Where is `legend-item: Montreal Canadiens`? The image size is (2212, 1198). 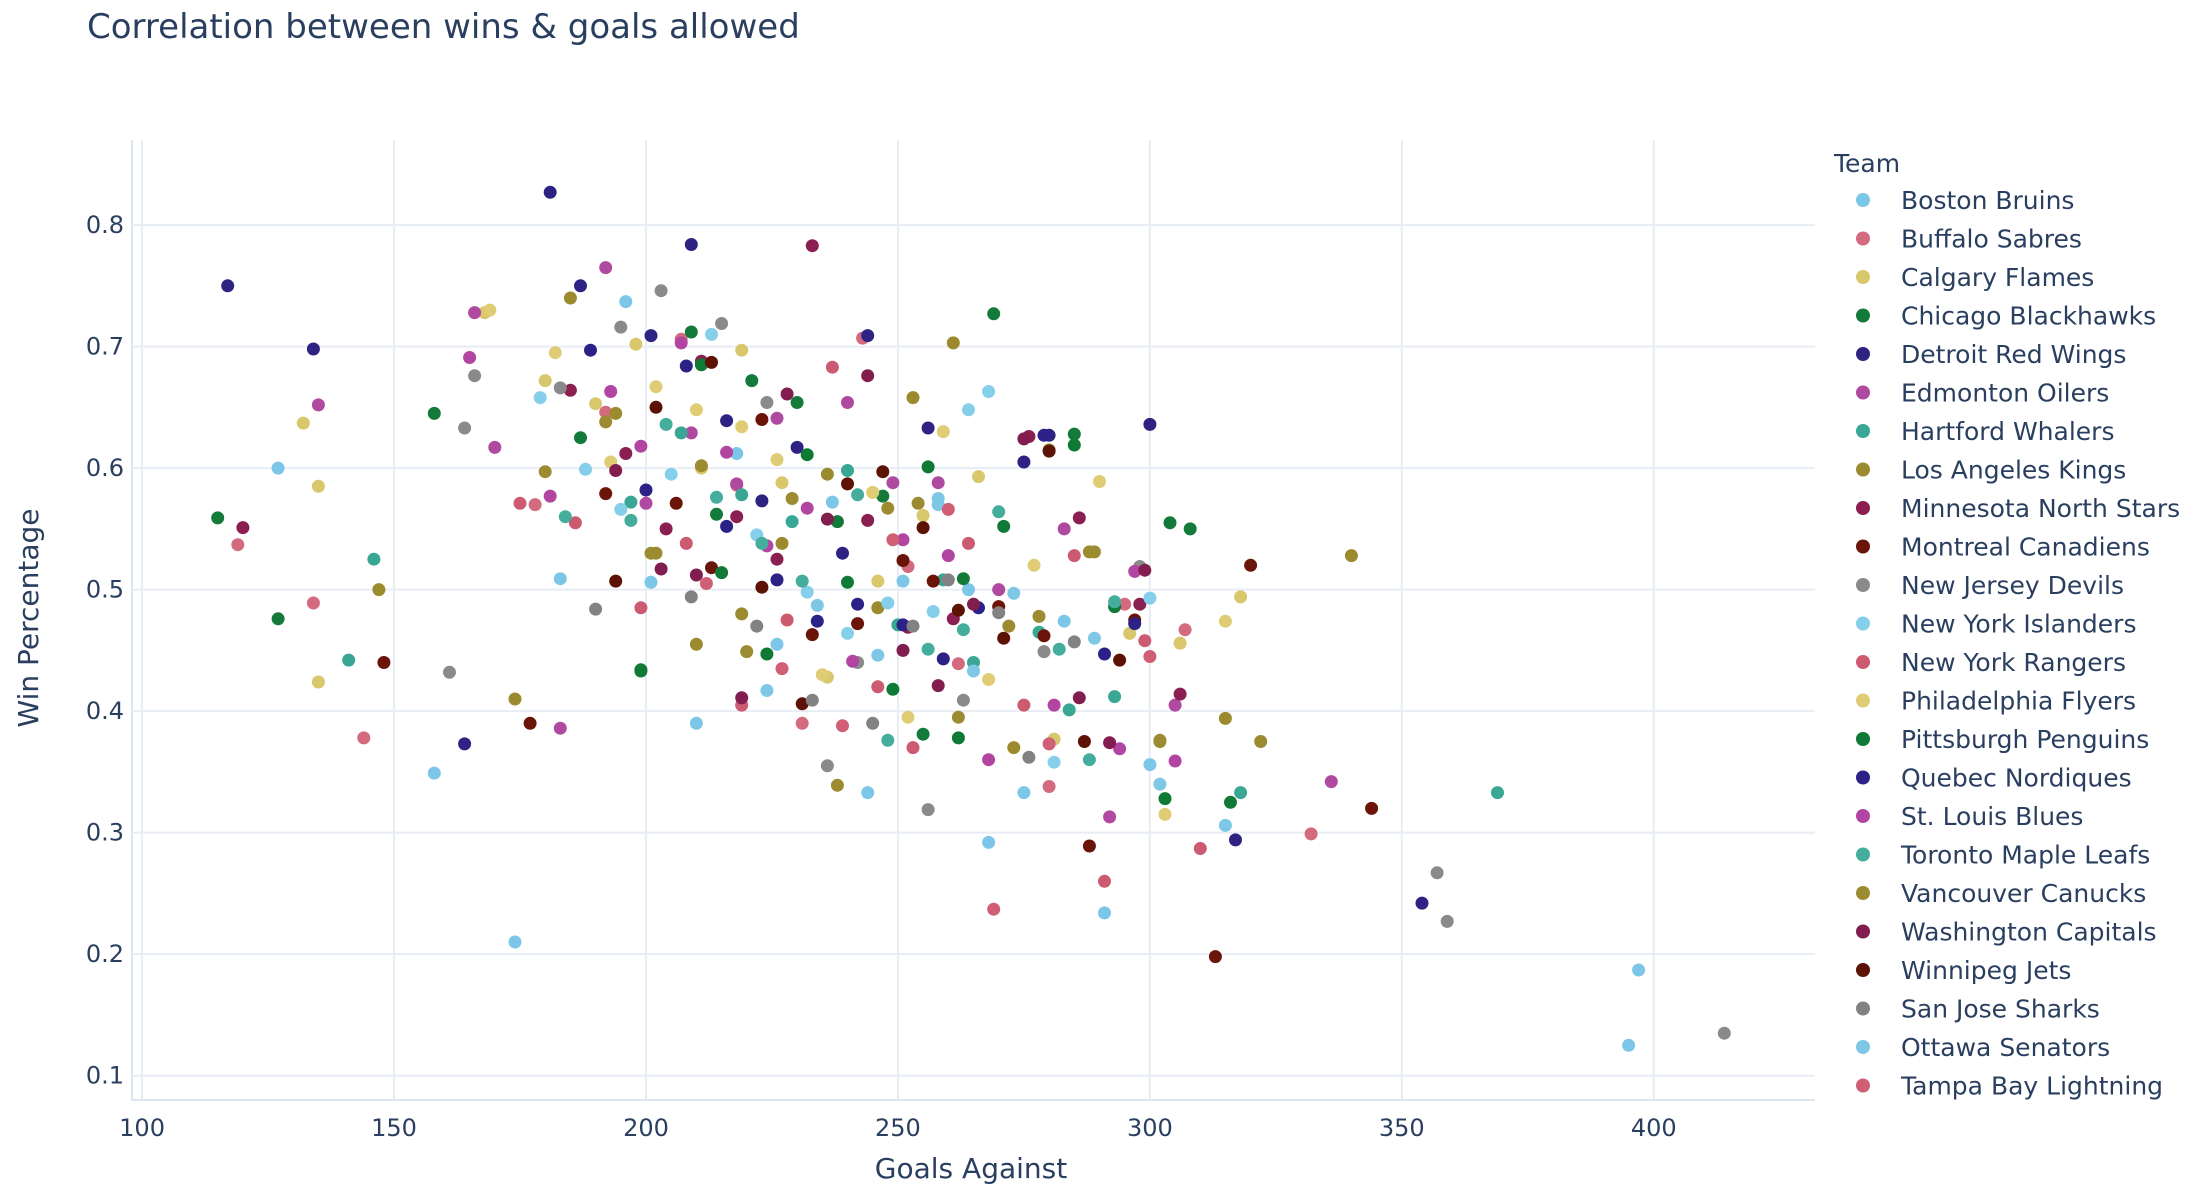 legend-item: Montreal Canadiens is located at coordinates (2003, 547).